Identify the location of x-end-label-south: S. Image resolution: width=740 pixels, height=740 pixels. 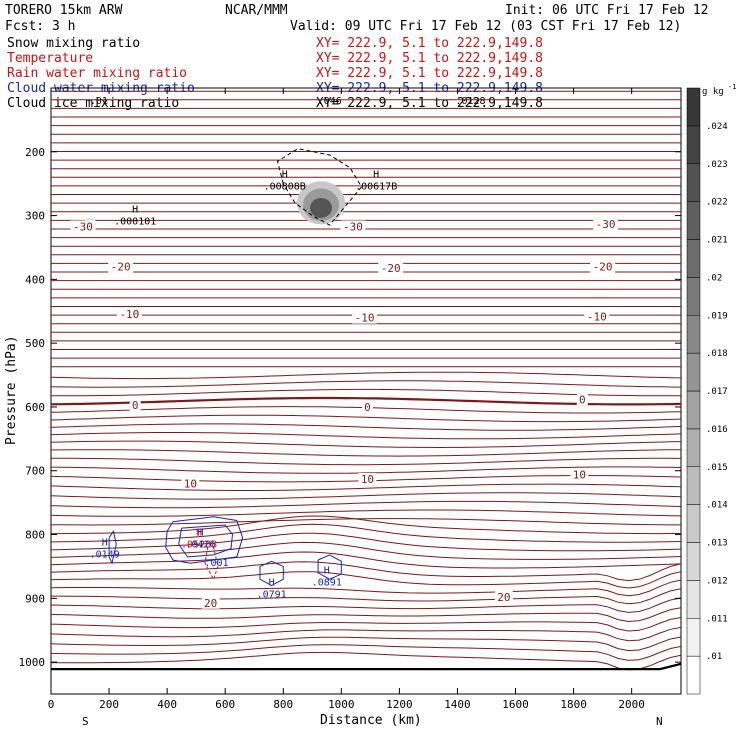
(85, 721).